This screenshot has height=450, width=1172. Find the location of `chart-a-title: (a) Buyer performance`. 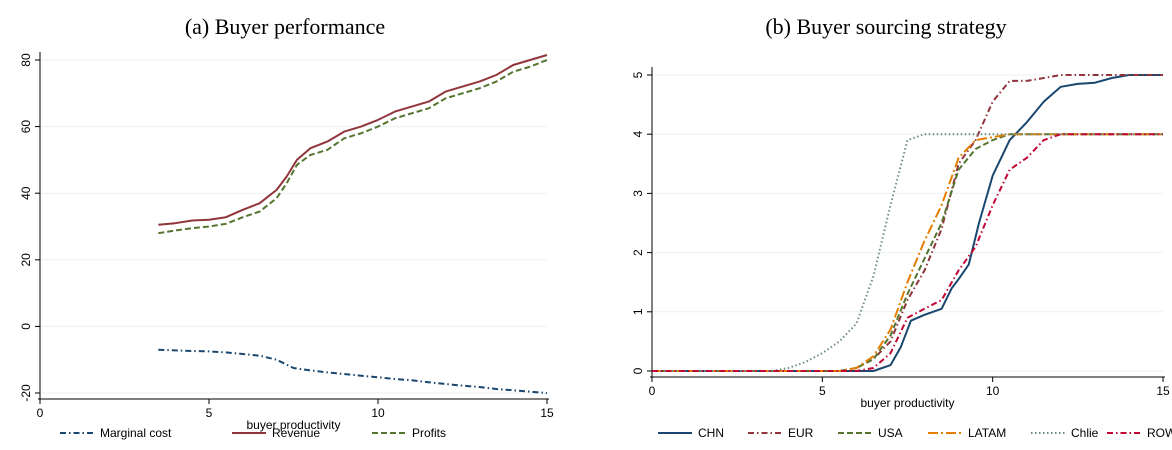

chart-a-title: (a) Buyer performance is located at coordinates (285, 26).